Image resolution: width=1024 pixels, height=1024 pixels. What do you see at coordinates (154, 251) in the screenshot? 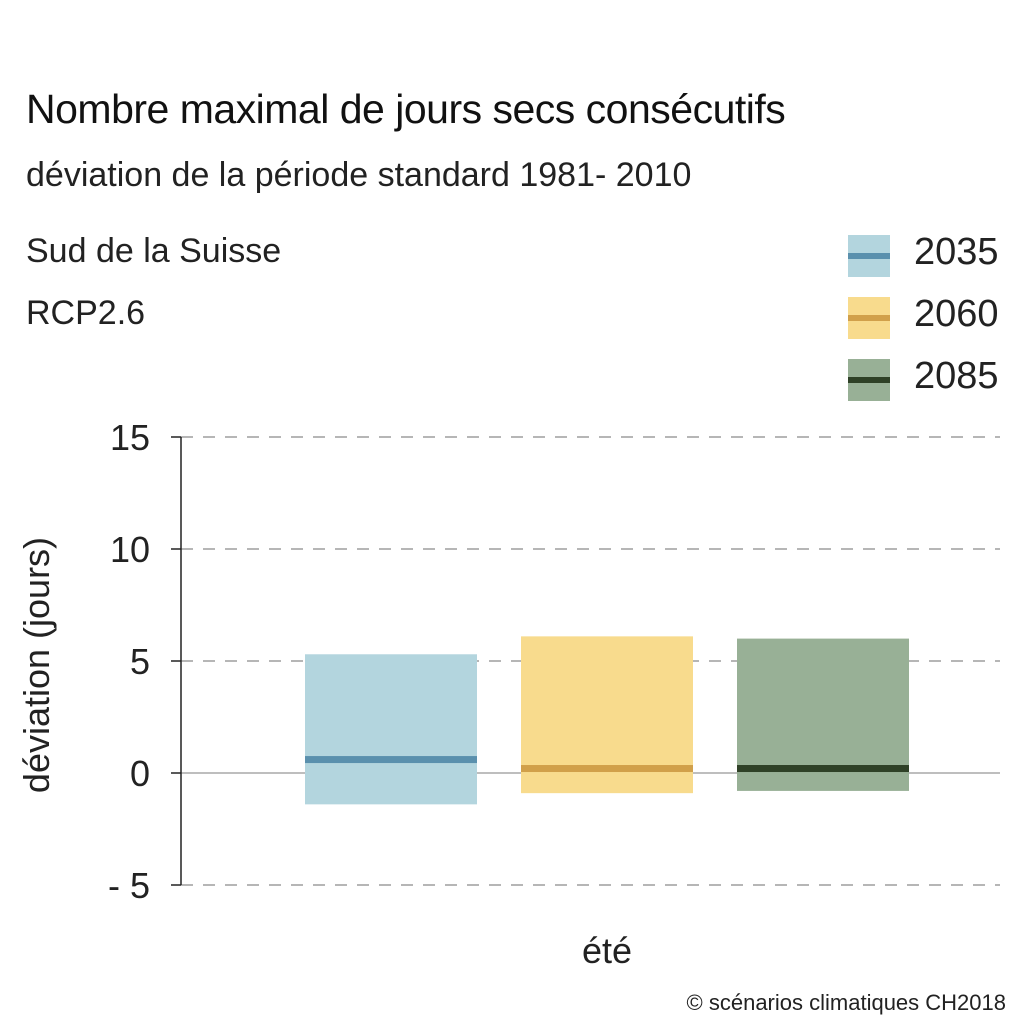
I see `region-label: Sud de la Suisse` at bounding box center [154, 251].